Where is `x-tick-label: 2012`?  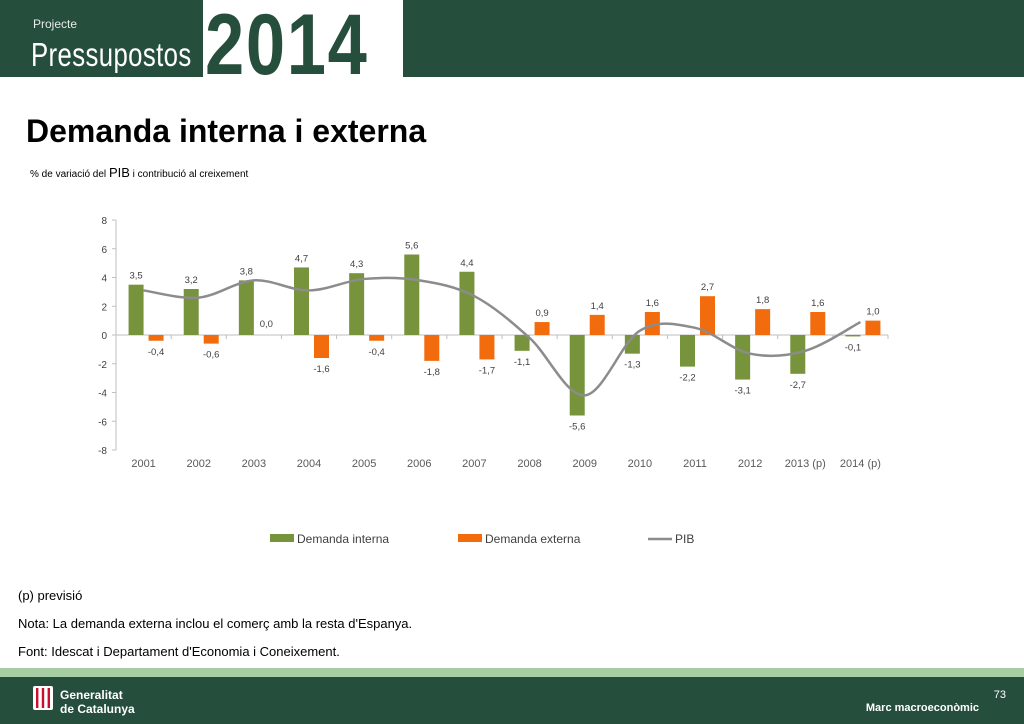 x-tick-label: 2012 is located at coordinates (750, 464).